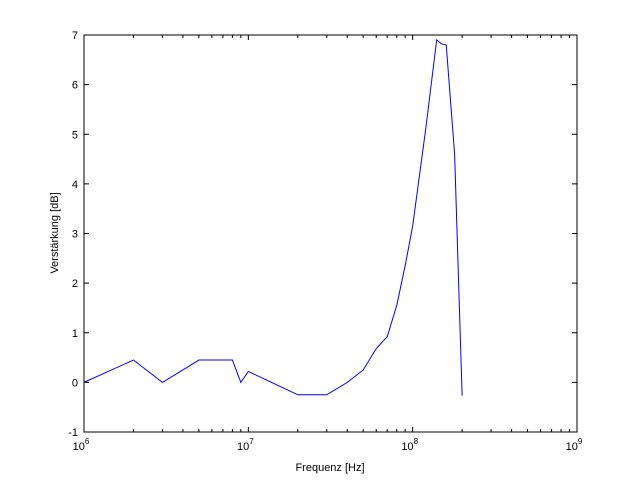  I want to click on x-tick-labels: 10⁶ 10⁷ 10⁸ 10⁹, so click(328, 445).